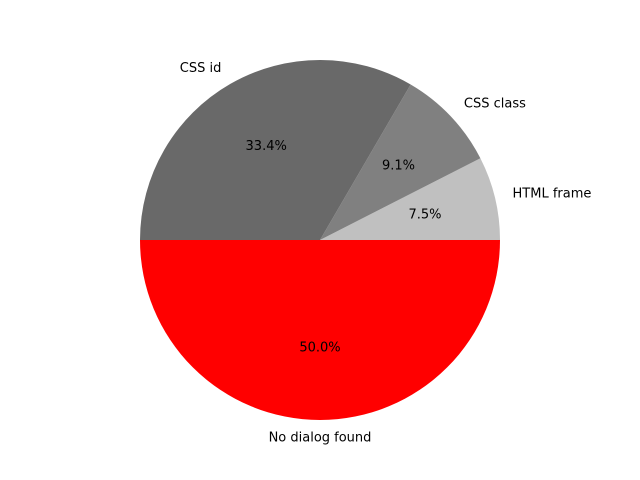 The height and width of the screenshot is (480, 640). Describe the element at coordinates (201, 68) in the screenshot. I see `slice-label-css-id: CSS id` at that location.